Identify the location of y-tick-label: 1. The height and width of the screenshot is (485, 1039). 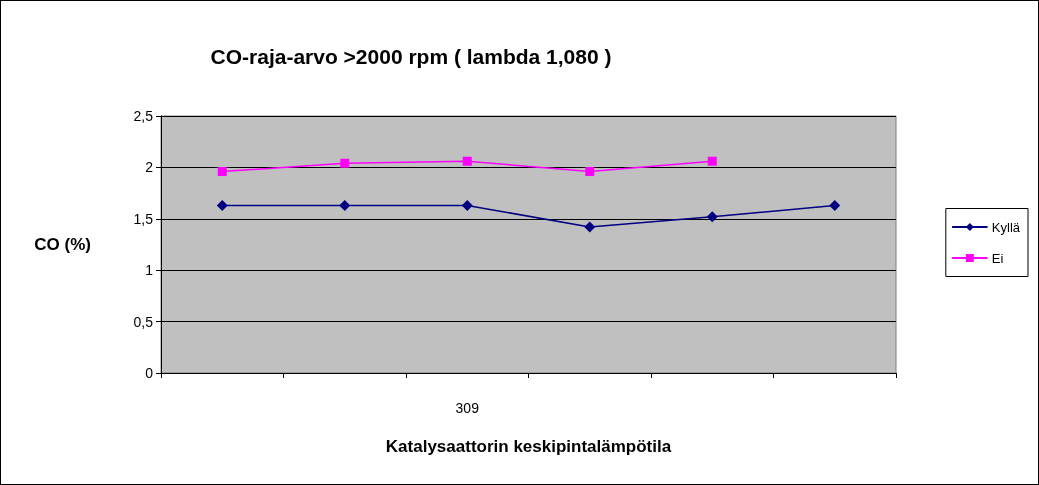
(149, 270).